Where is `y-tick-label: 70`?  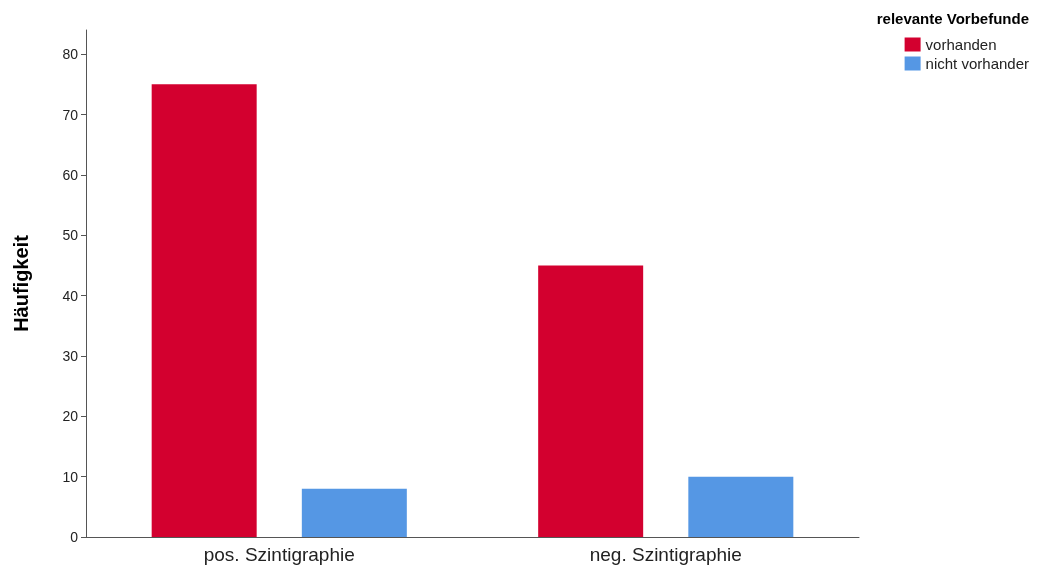
y-tick-label: 70 is located at coordinates (70, 114).